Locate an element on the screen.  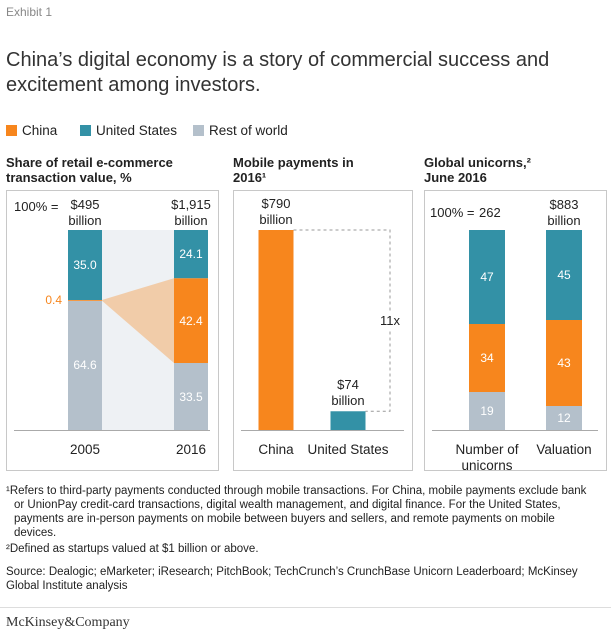
brand-logo: McKinsey&Company is located at coordinates (68, 622).